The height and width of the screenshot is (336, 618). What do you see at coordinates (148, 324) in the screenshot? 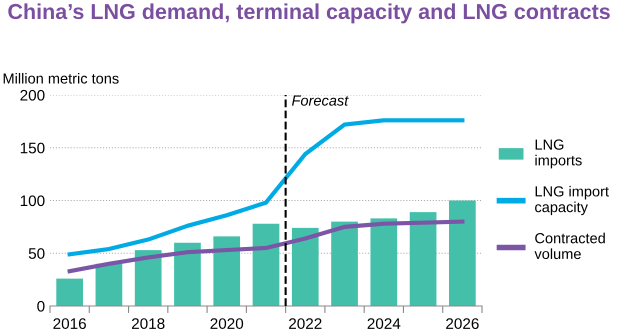
I see `x-tick-label: 2018` at bounding box center [148, 324].